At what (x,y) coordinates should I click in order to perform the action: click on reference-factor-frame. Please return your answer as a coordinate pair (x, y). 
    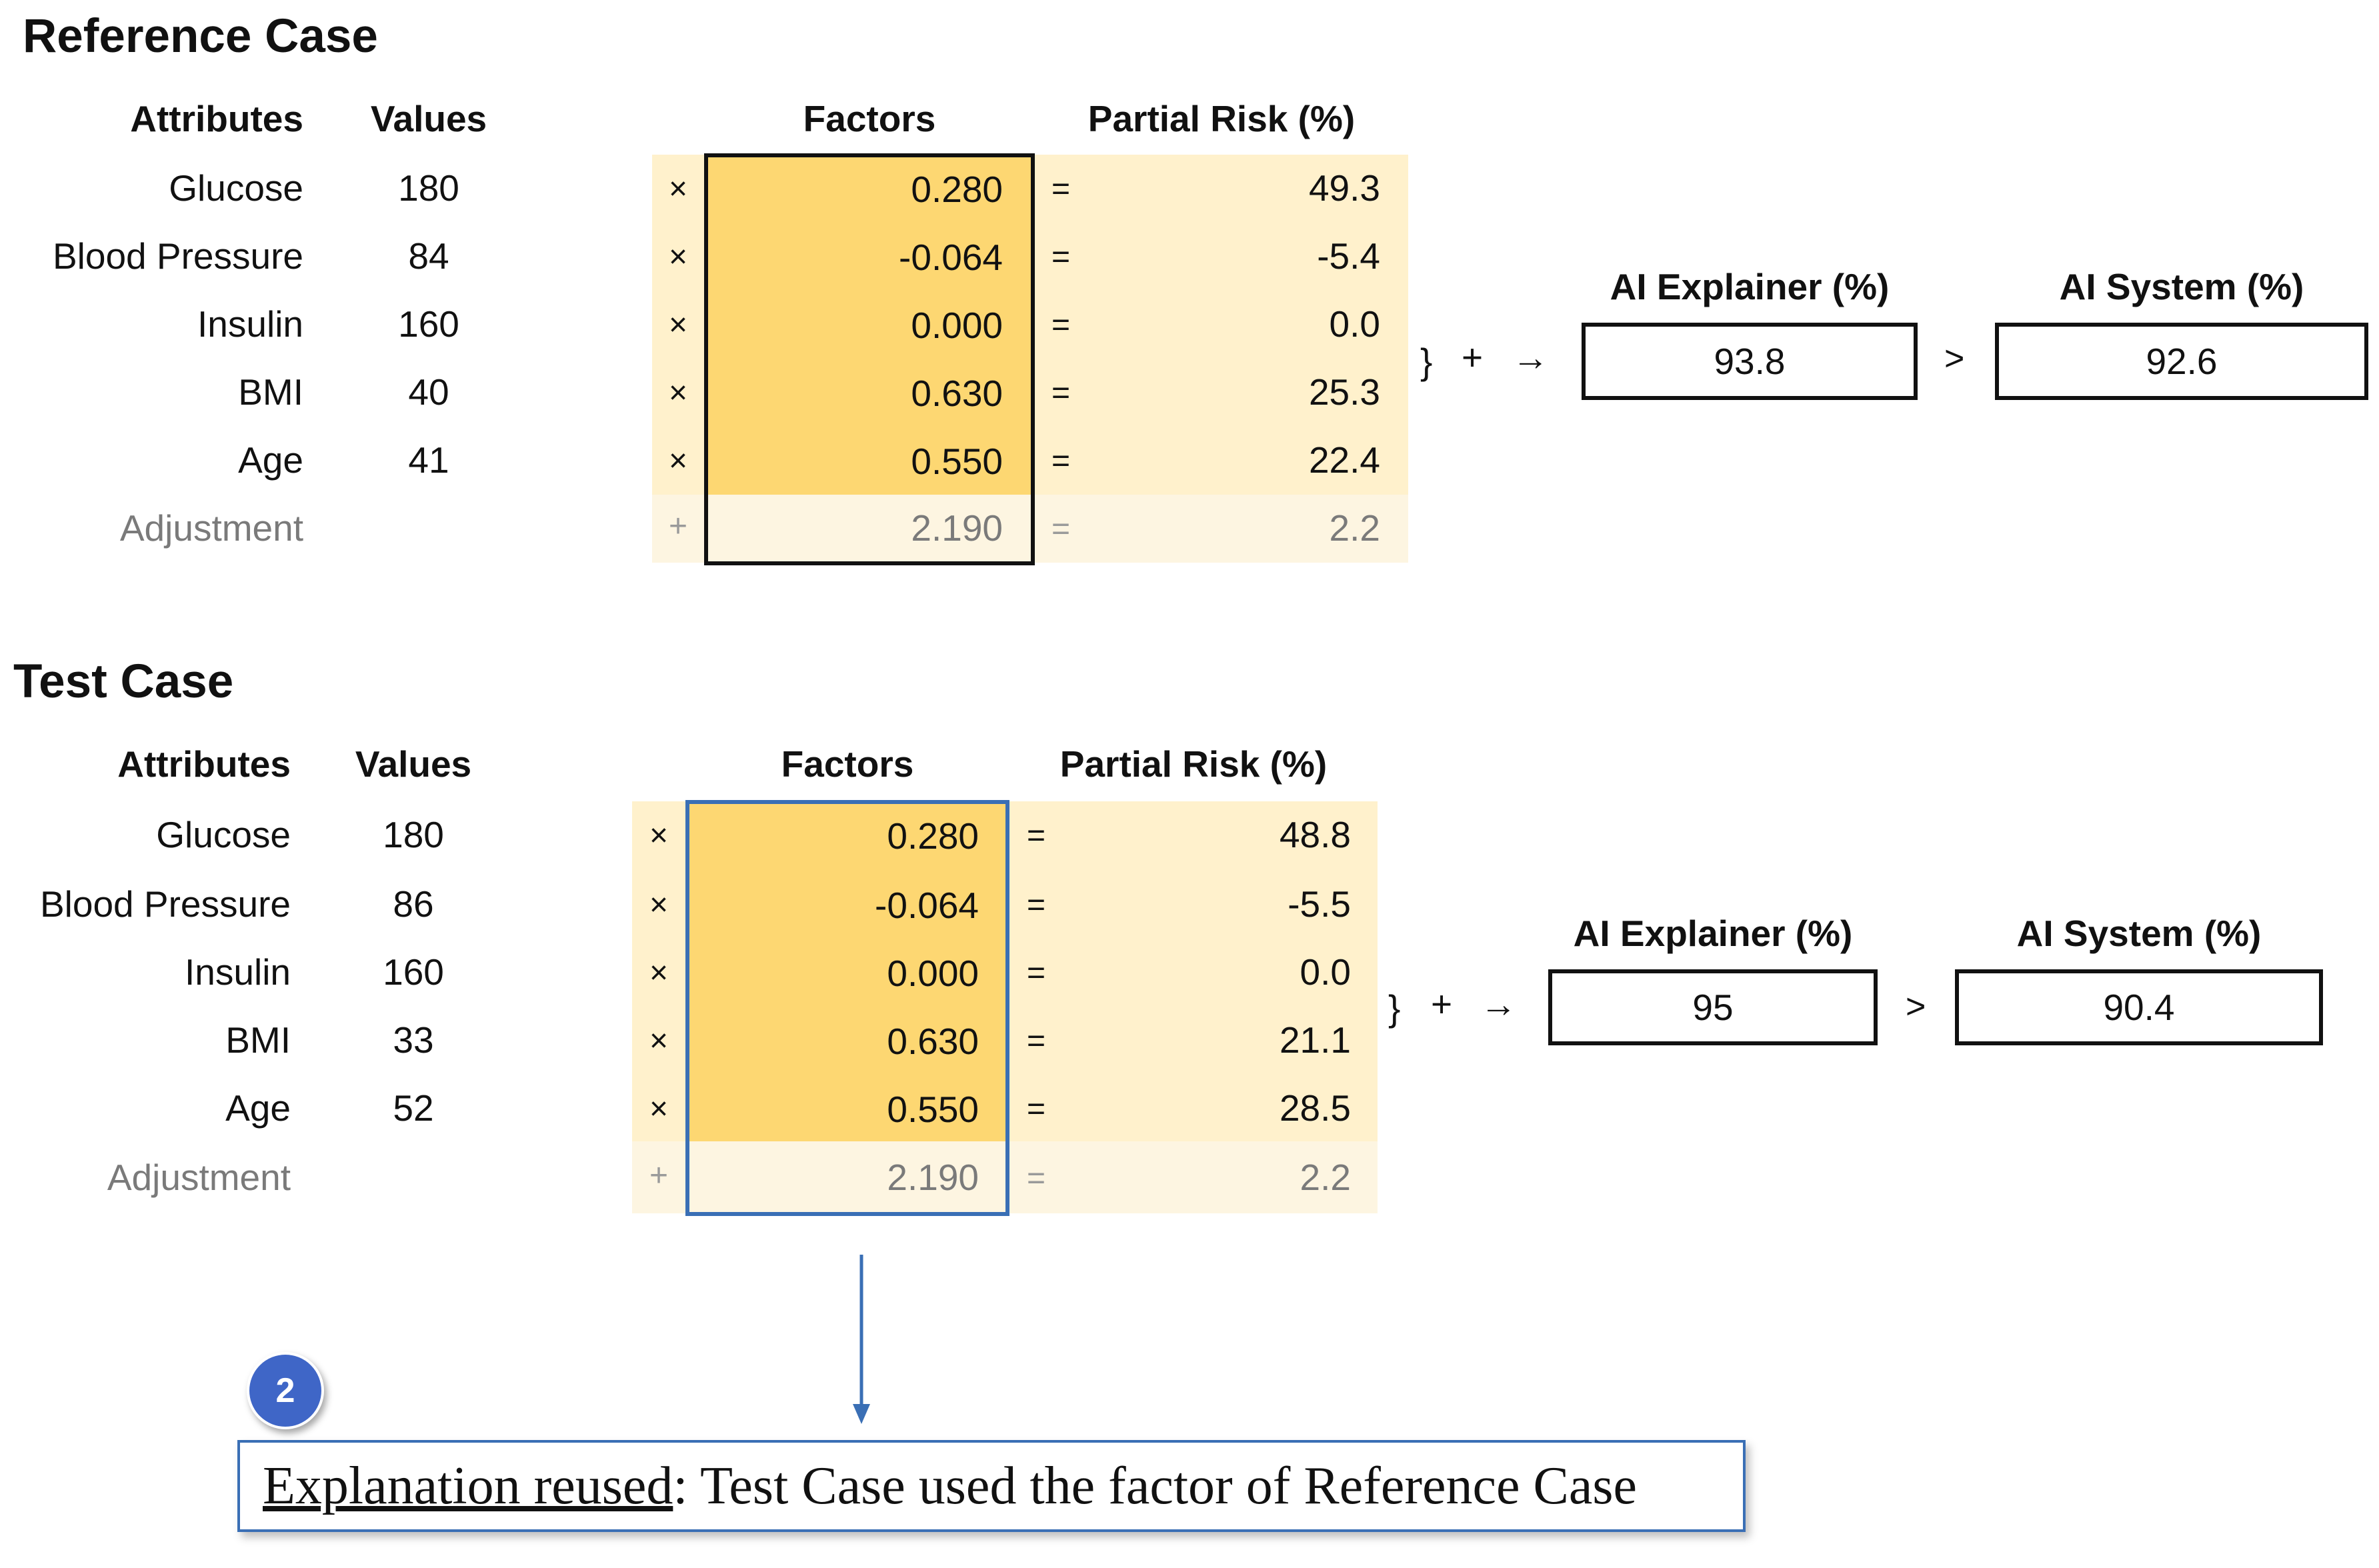
    Looking at the image, I should click on (869, 359).